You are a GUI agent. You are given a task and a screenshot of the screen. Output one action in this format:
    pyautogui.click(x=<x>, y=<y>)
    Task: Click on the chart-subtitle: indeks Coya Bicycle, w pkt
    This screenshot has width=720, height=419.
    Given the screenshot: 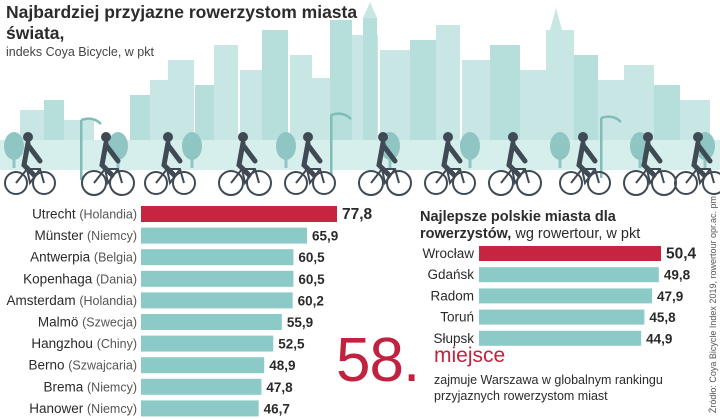 What is the action you would take?
    pyautogui.click(x=80, y=52)
    